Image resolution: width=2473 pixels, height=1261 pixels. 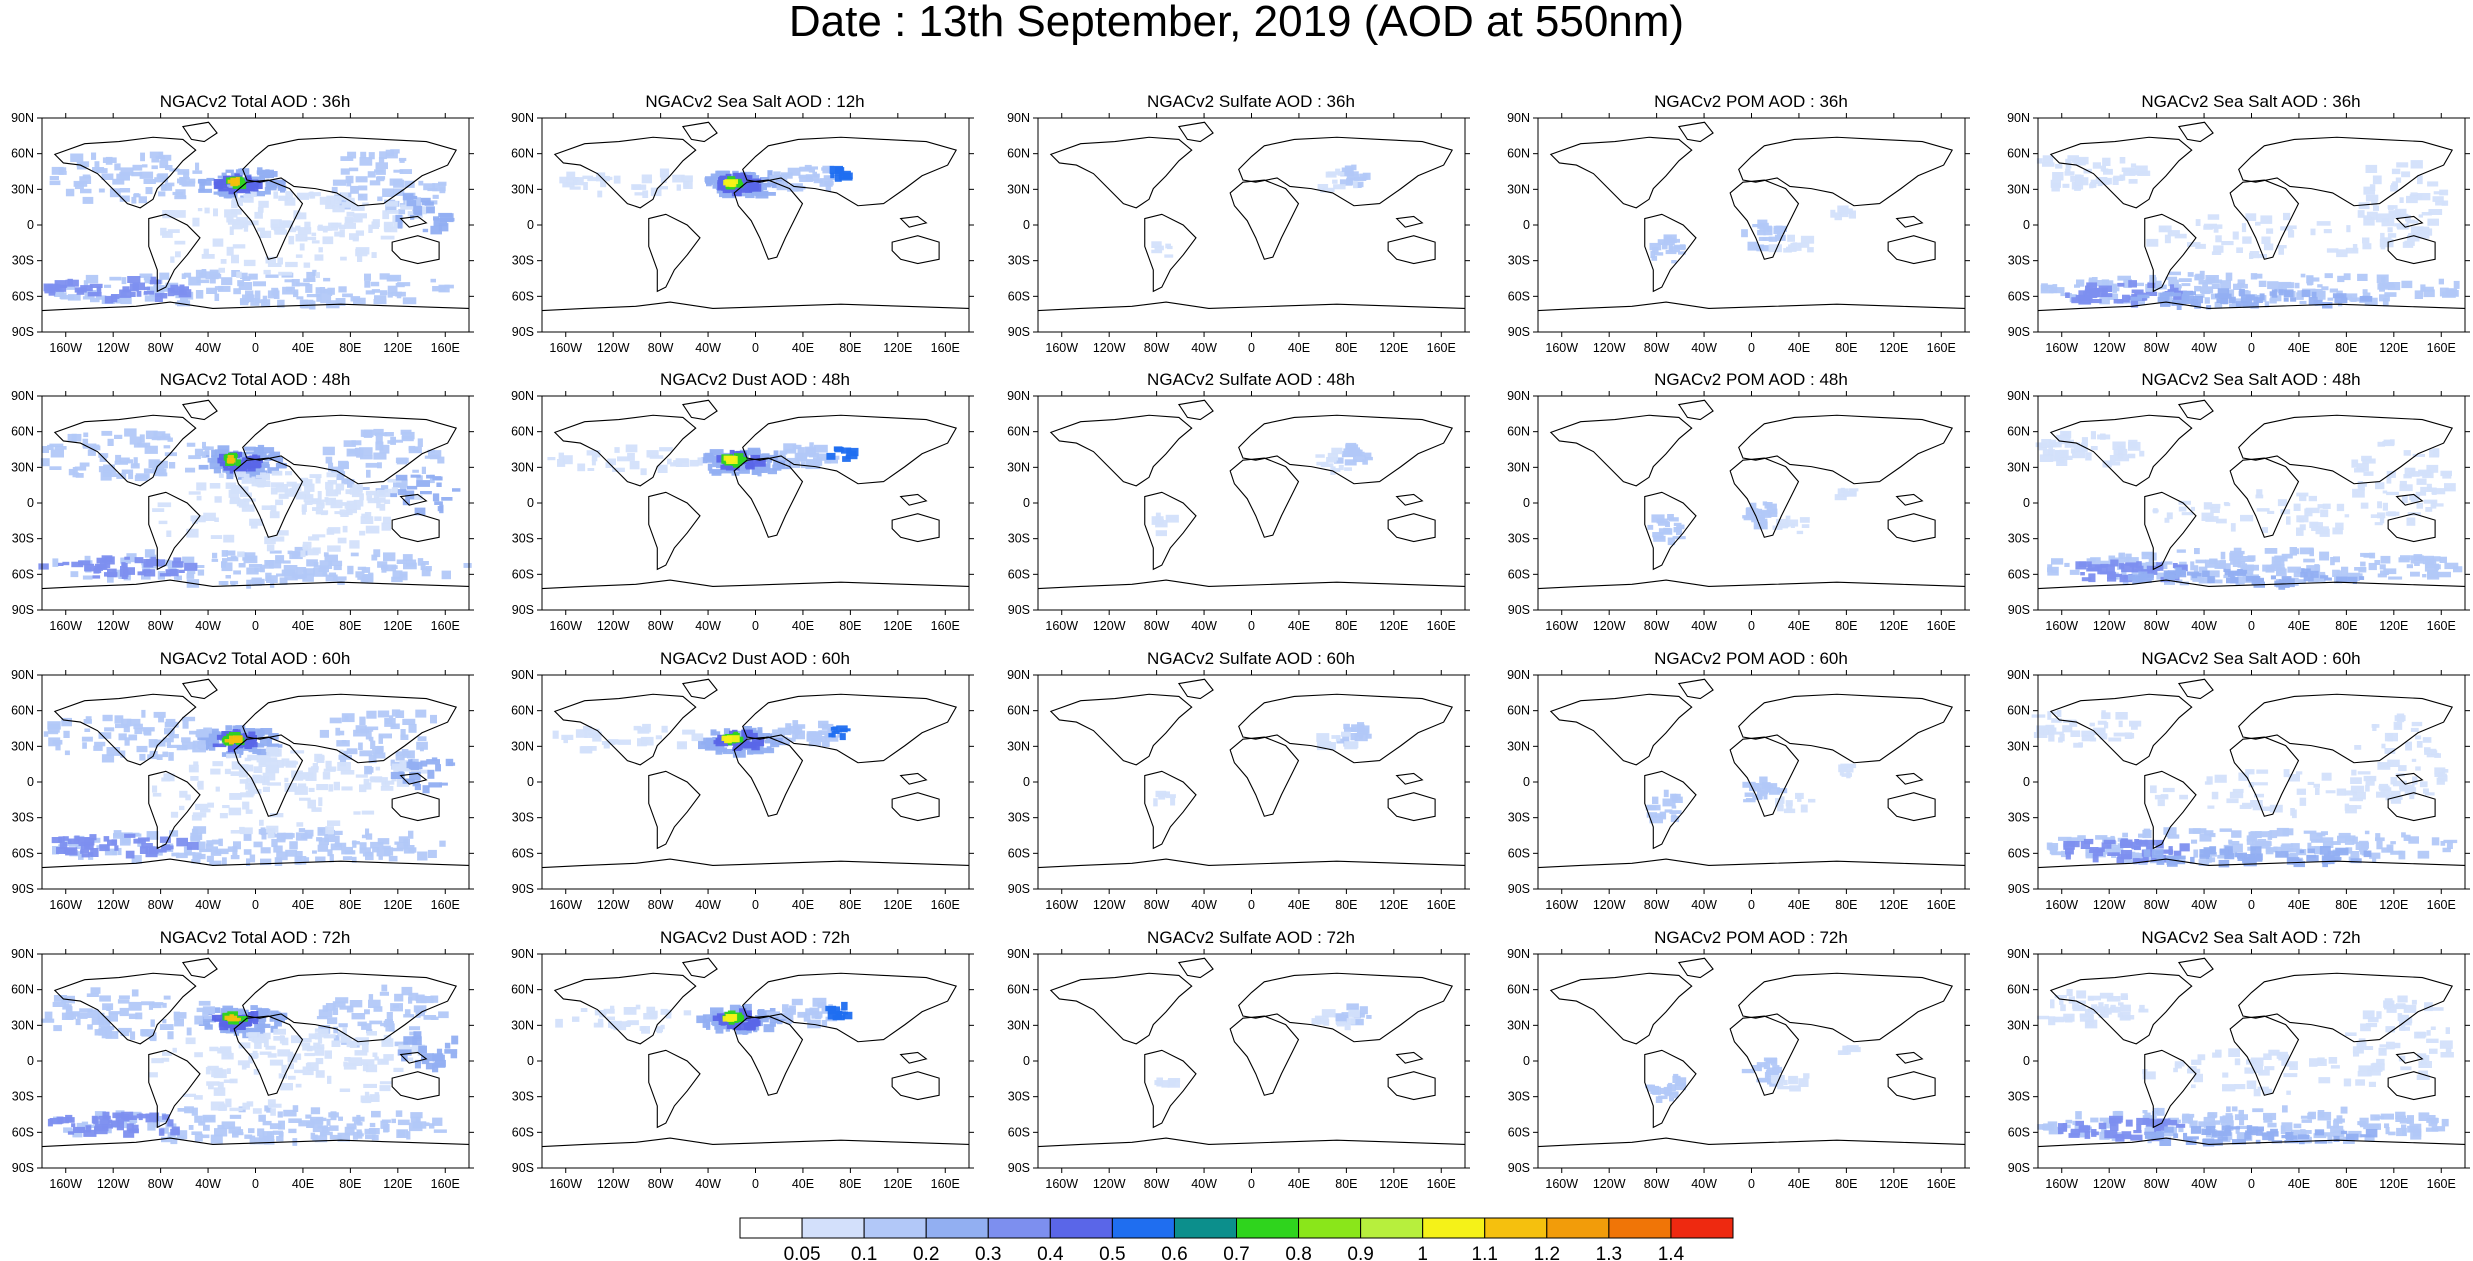 I want to click on lon-label: 120E, so click(x=397, y=348).